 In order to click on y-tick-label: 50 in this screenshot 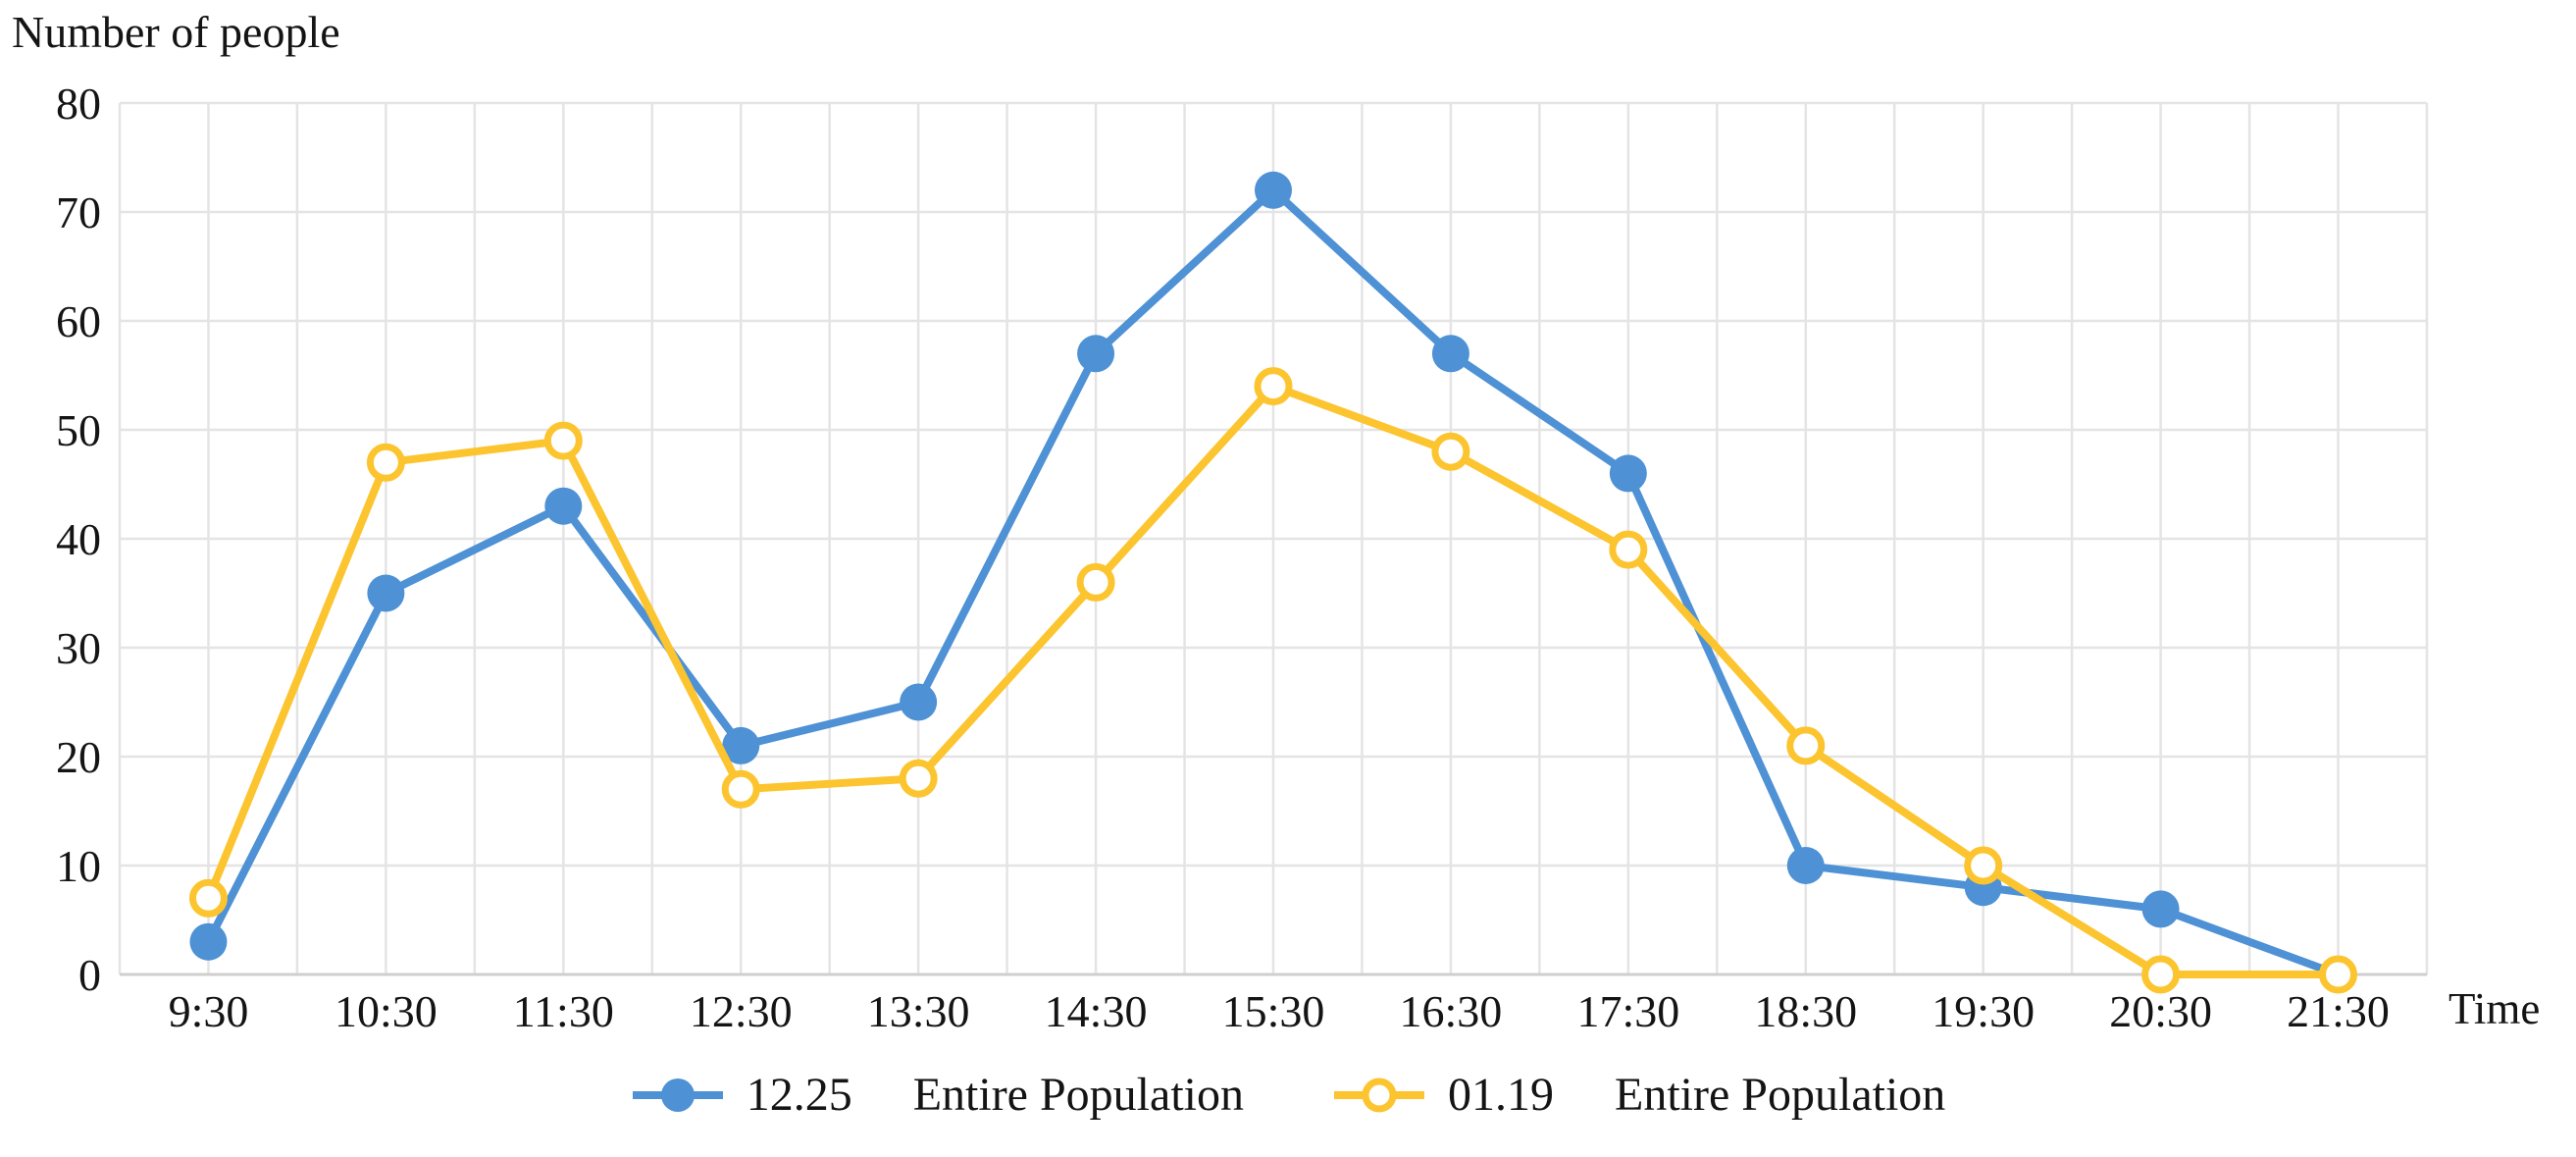, I will do `click(78, 430)`.